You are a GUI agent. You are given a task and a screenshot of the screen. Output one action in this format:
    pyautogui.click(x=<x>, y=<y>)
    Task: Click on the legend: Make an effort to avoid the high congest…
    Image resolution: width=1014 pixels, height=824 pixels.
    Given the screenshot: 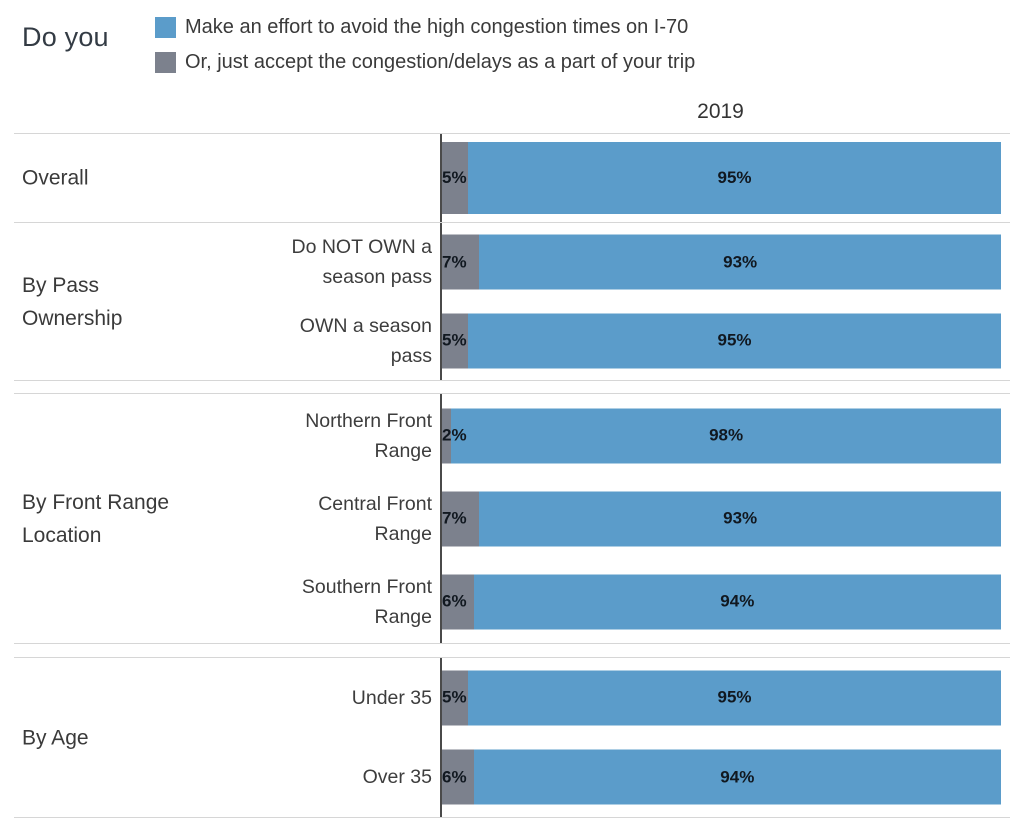 What is the action you would take?
    pyautogui.click(x=425, y=48)
    